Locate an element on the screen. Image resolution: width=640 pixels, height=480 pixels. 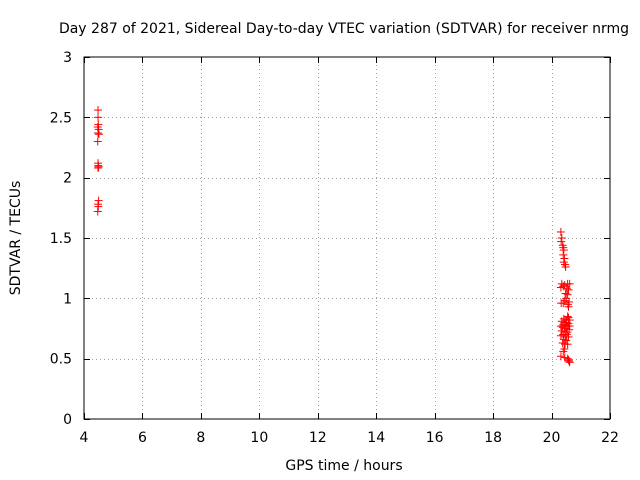
y-tick-label: 1.5 is located at coordinates (61, 239).